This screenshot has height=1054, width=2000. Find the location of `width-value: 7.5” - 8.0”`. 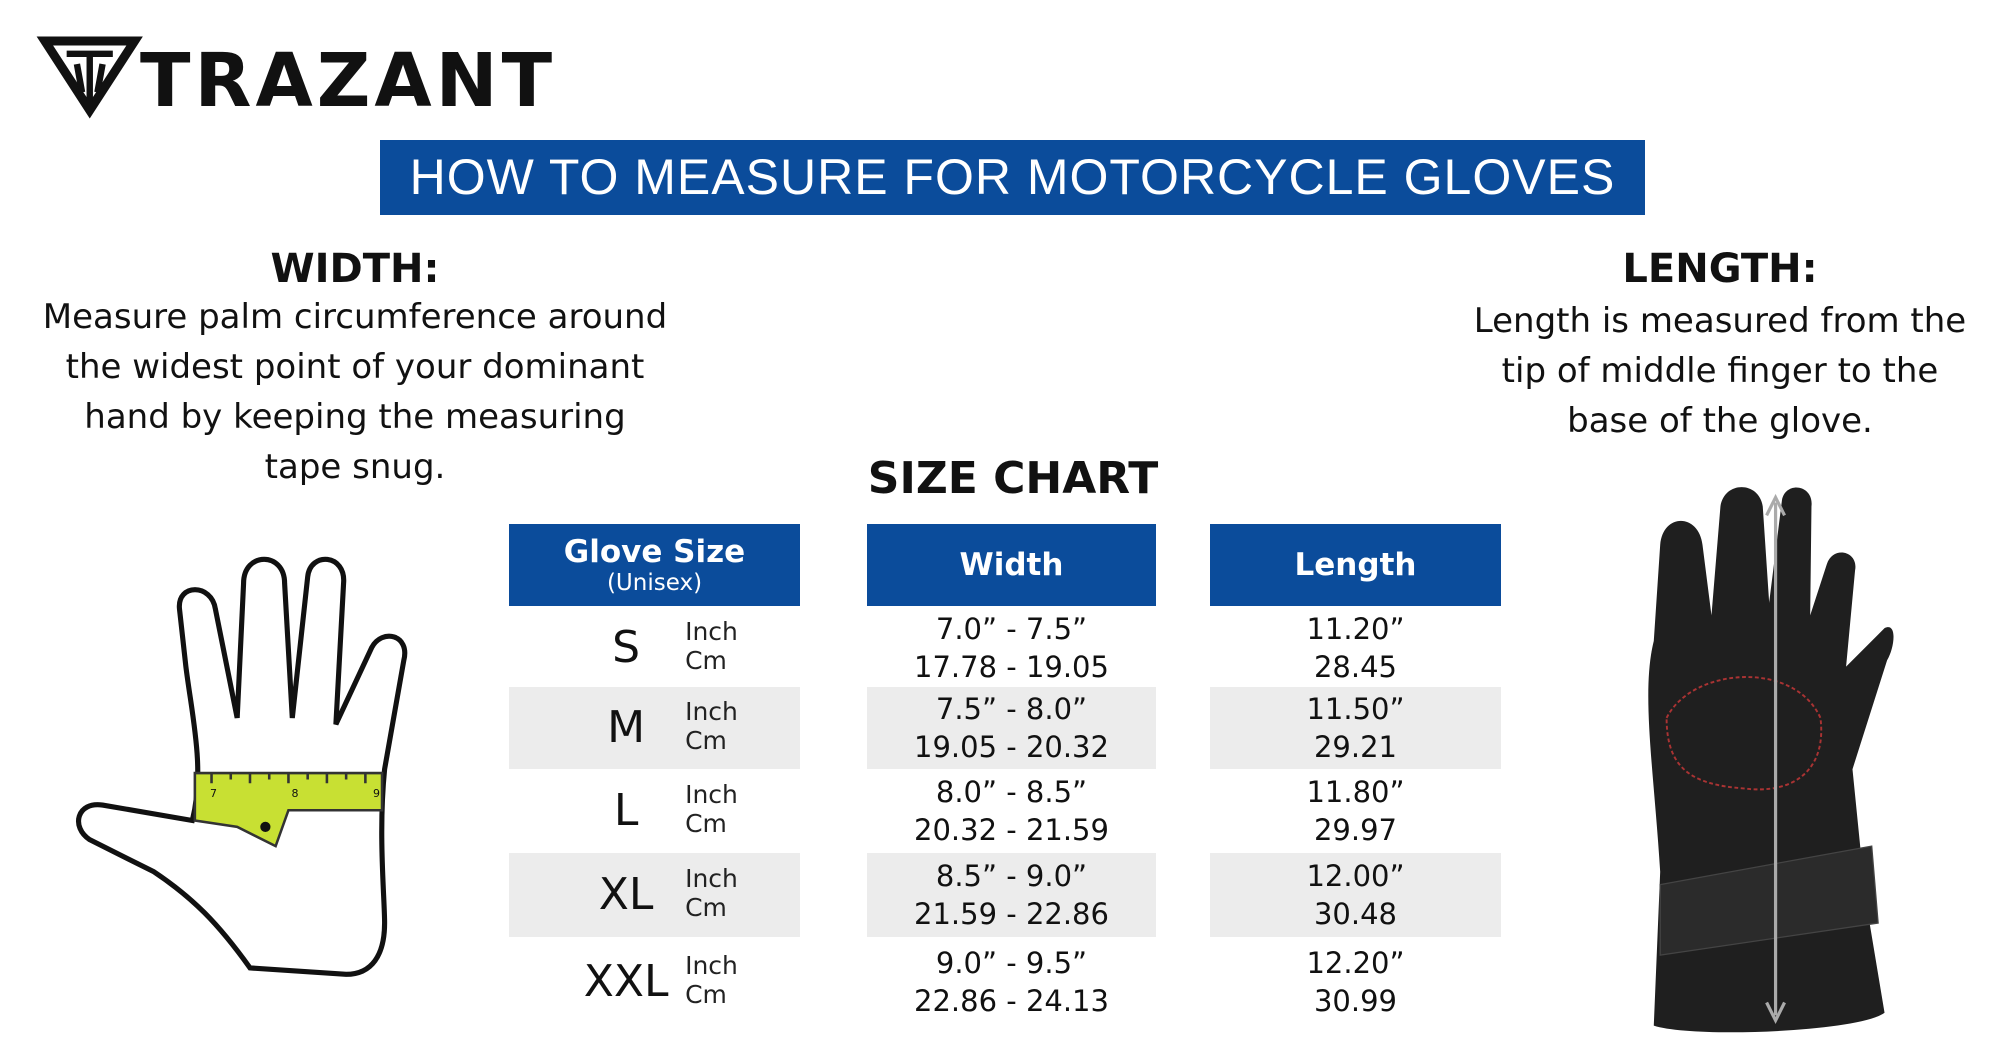

width-value: 7.5” - 8.0” is located at coordinates (1011, 709).